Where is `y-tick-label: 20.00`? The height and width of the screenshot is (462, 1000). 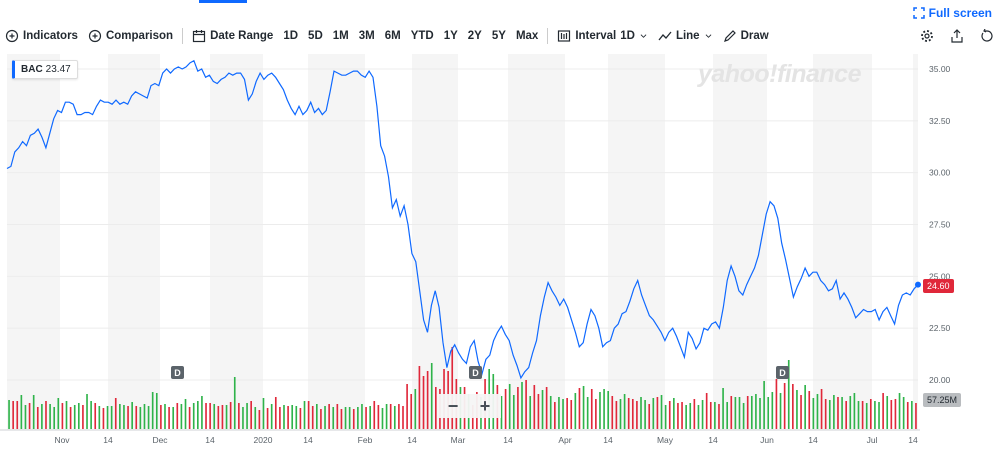 y-tick-label: 20.00 is located at coordinates (940, 380).